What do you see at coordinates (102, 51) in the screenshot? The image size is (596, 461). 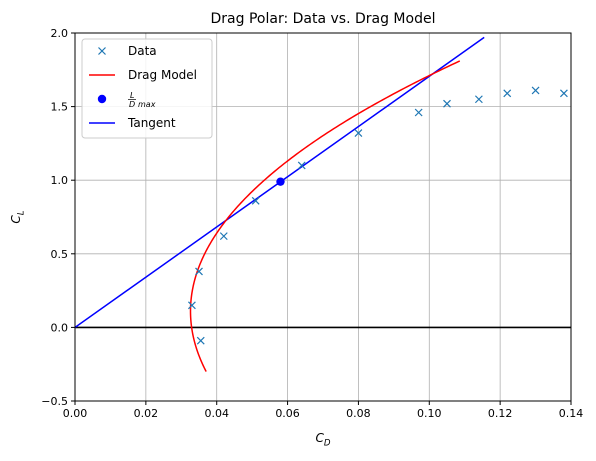 I see `legend-marker-x` at bounding box center [102, 51].